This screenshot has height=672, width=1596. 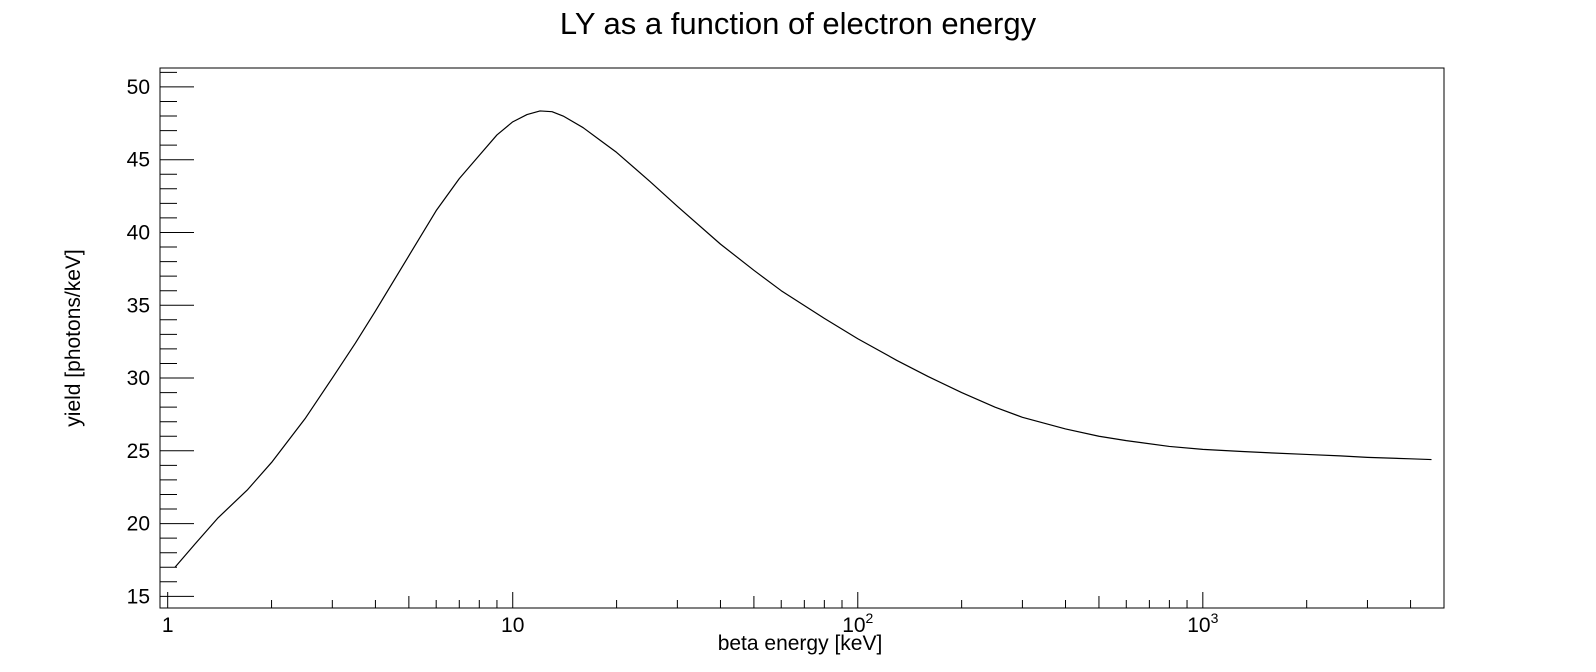 I want to click on x-tick-label: 10, so click(x=512, y=625).